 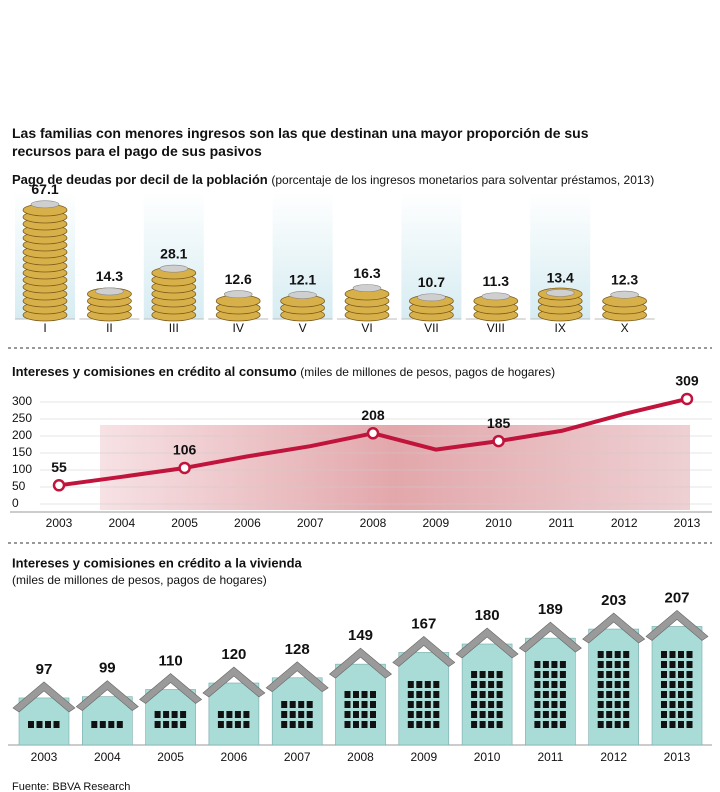 What do you see at coordinates (496, 328) in the screenshot?
I see `x-tick-label: VIII` at bounding box center [496, 328].